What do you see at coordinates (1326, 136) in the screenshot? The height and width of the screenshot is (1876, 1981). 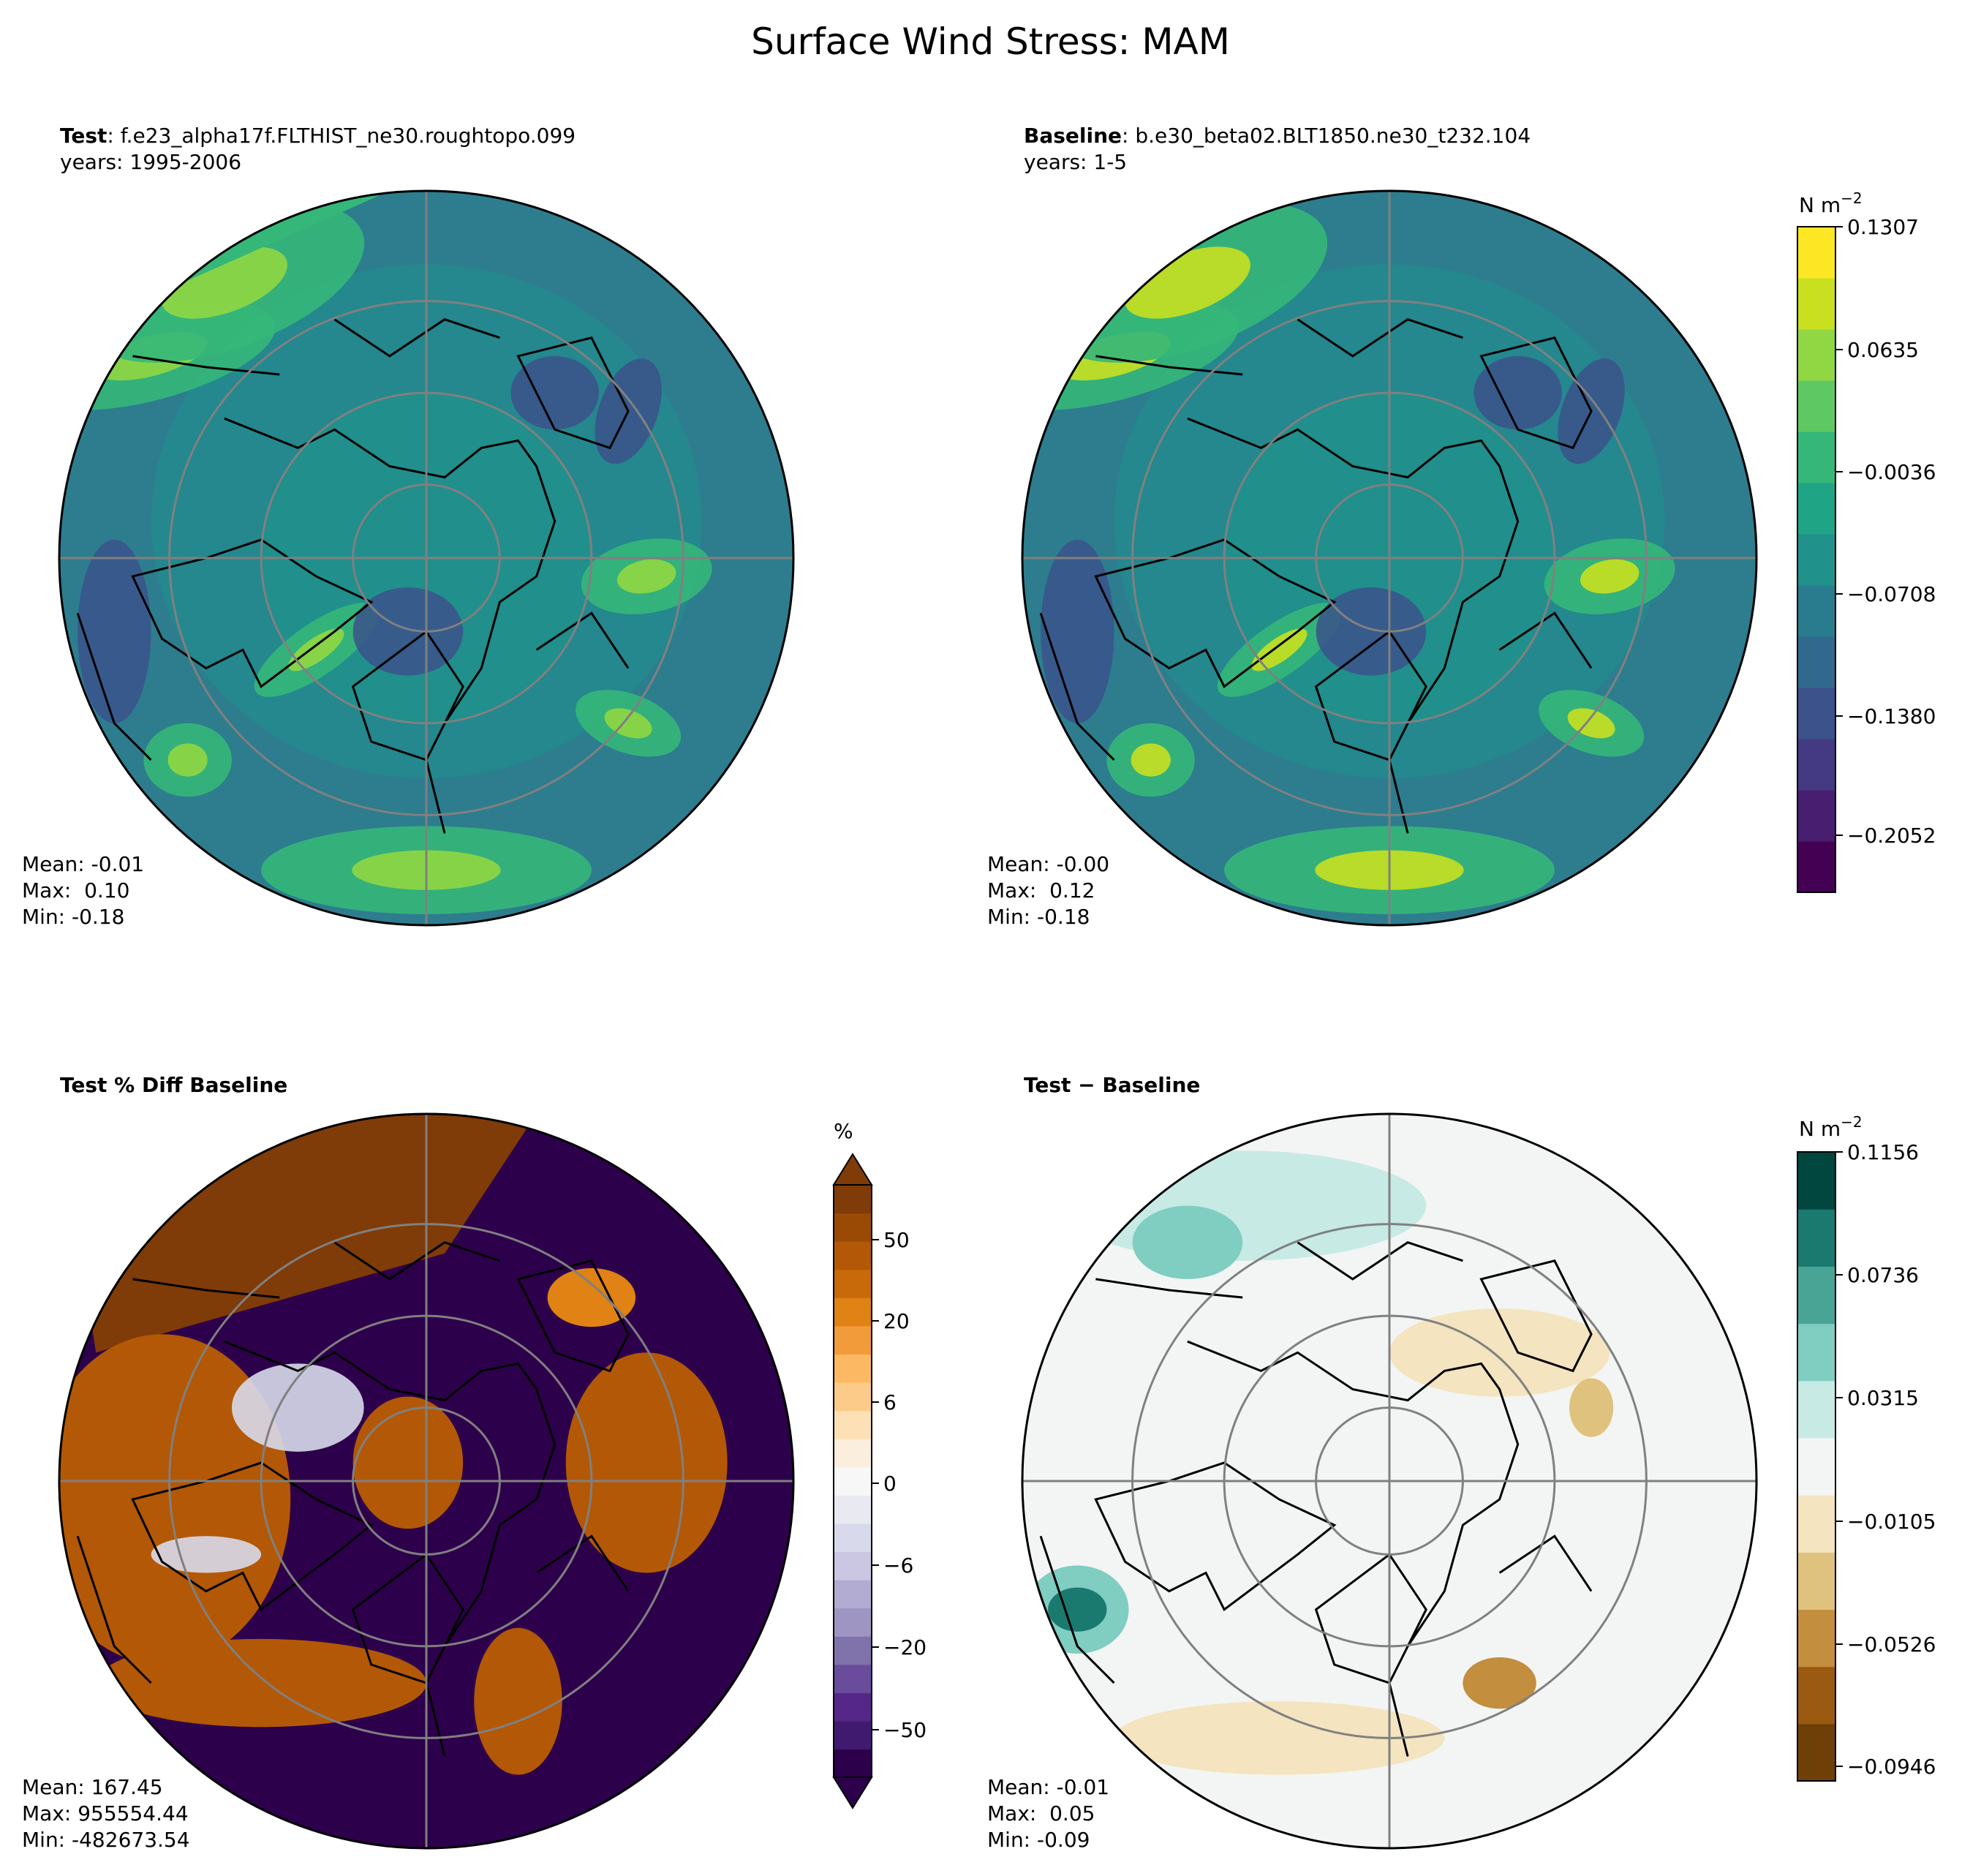 I see `panel-title-rest: : b.e30_beta02.BLT1850.ne30_t232.104` at bounding box center [1326, 136].